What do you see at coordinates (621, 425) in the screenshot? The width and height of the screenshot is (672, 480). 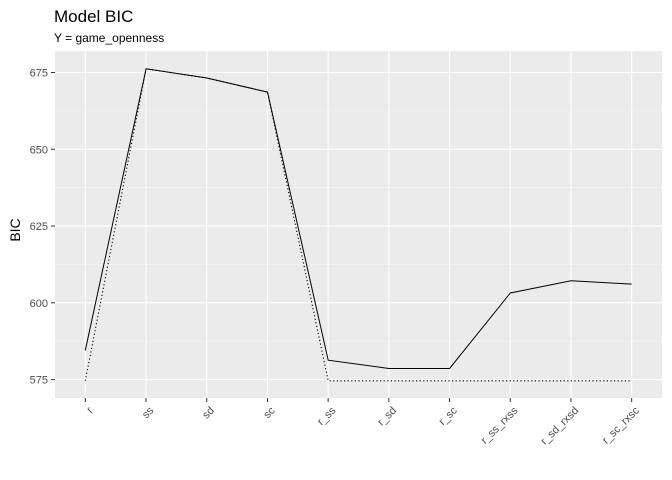 I see `x-tick-label: r_sc_rxsc` at bounding box center [621, 425].